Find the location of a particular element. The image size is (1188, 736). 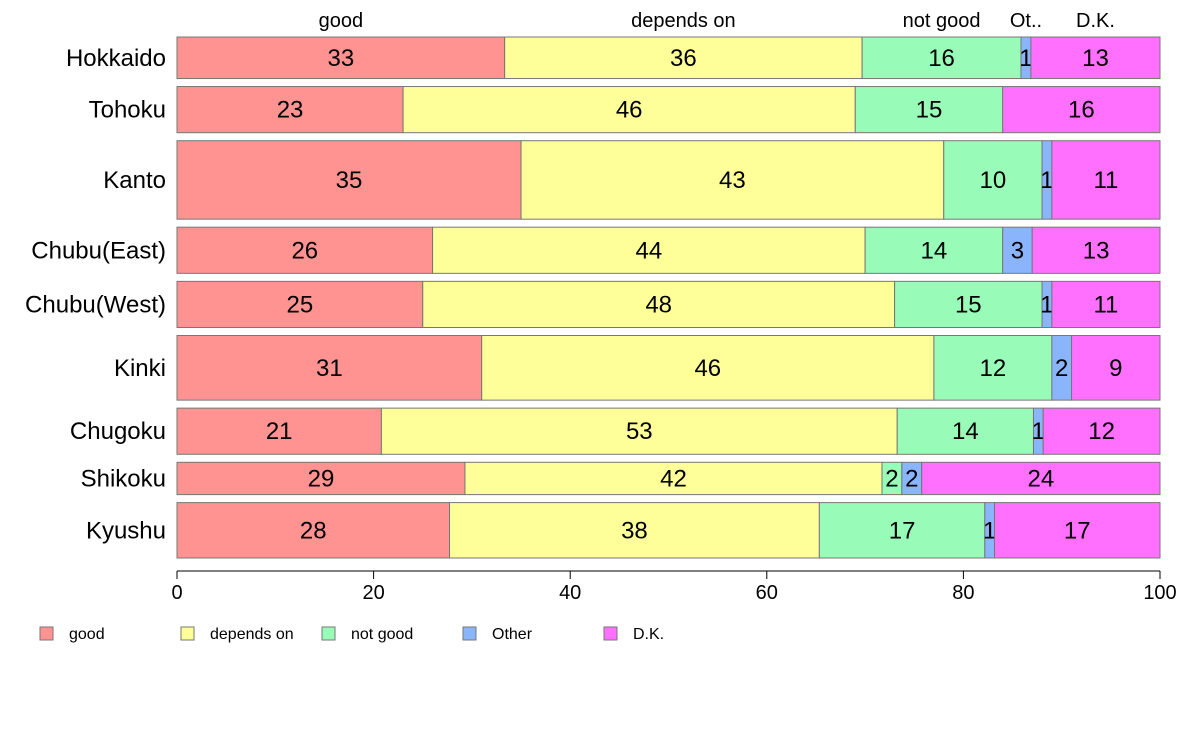

bar-row: Kanto 35 43 10 1 11 is located at coordinates (632, 180).